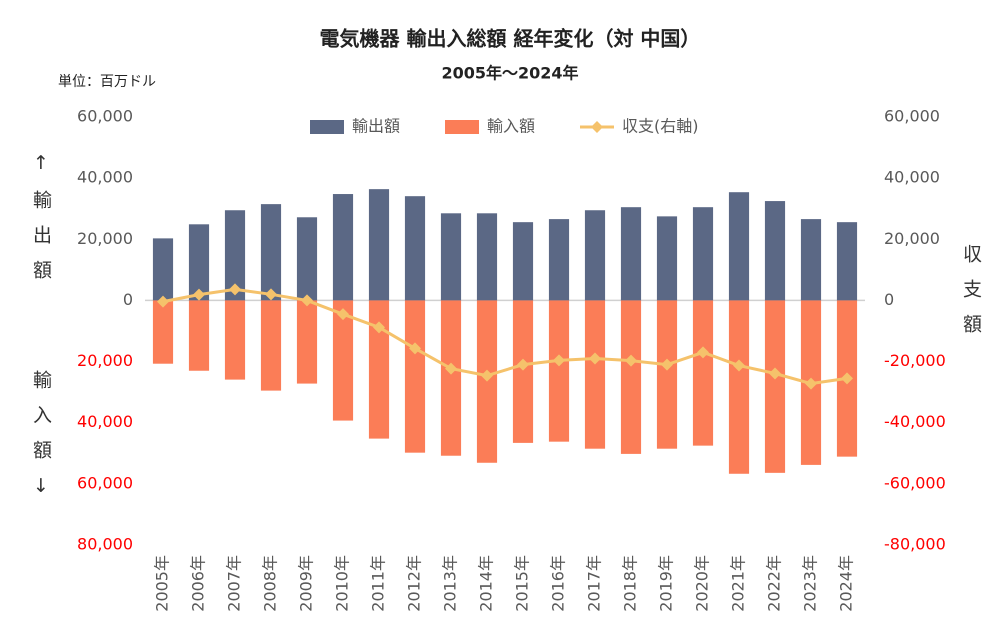 The width and height of the screenshot is (1000, 640). Describe the element at coordinates (450, 583) in the screenshot. I see `x-tick-label: 2013年` at that location.